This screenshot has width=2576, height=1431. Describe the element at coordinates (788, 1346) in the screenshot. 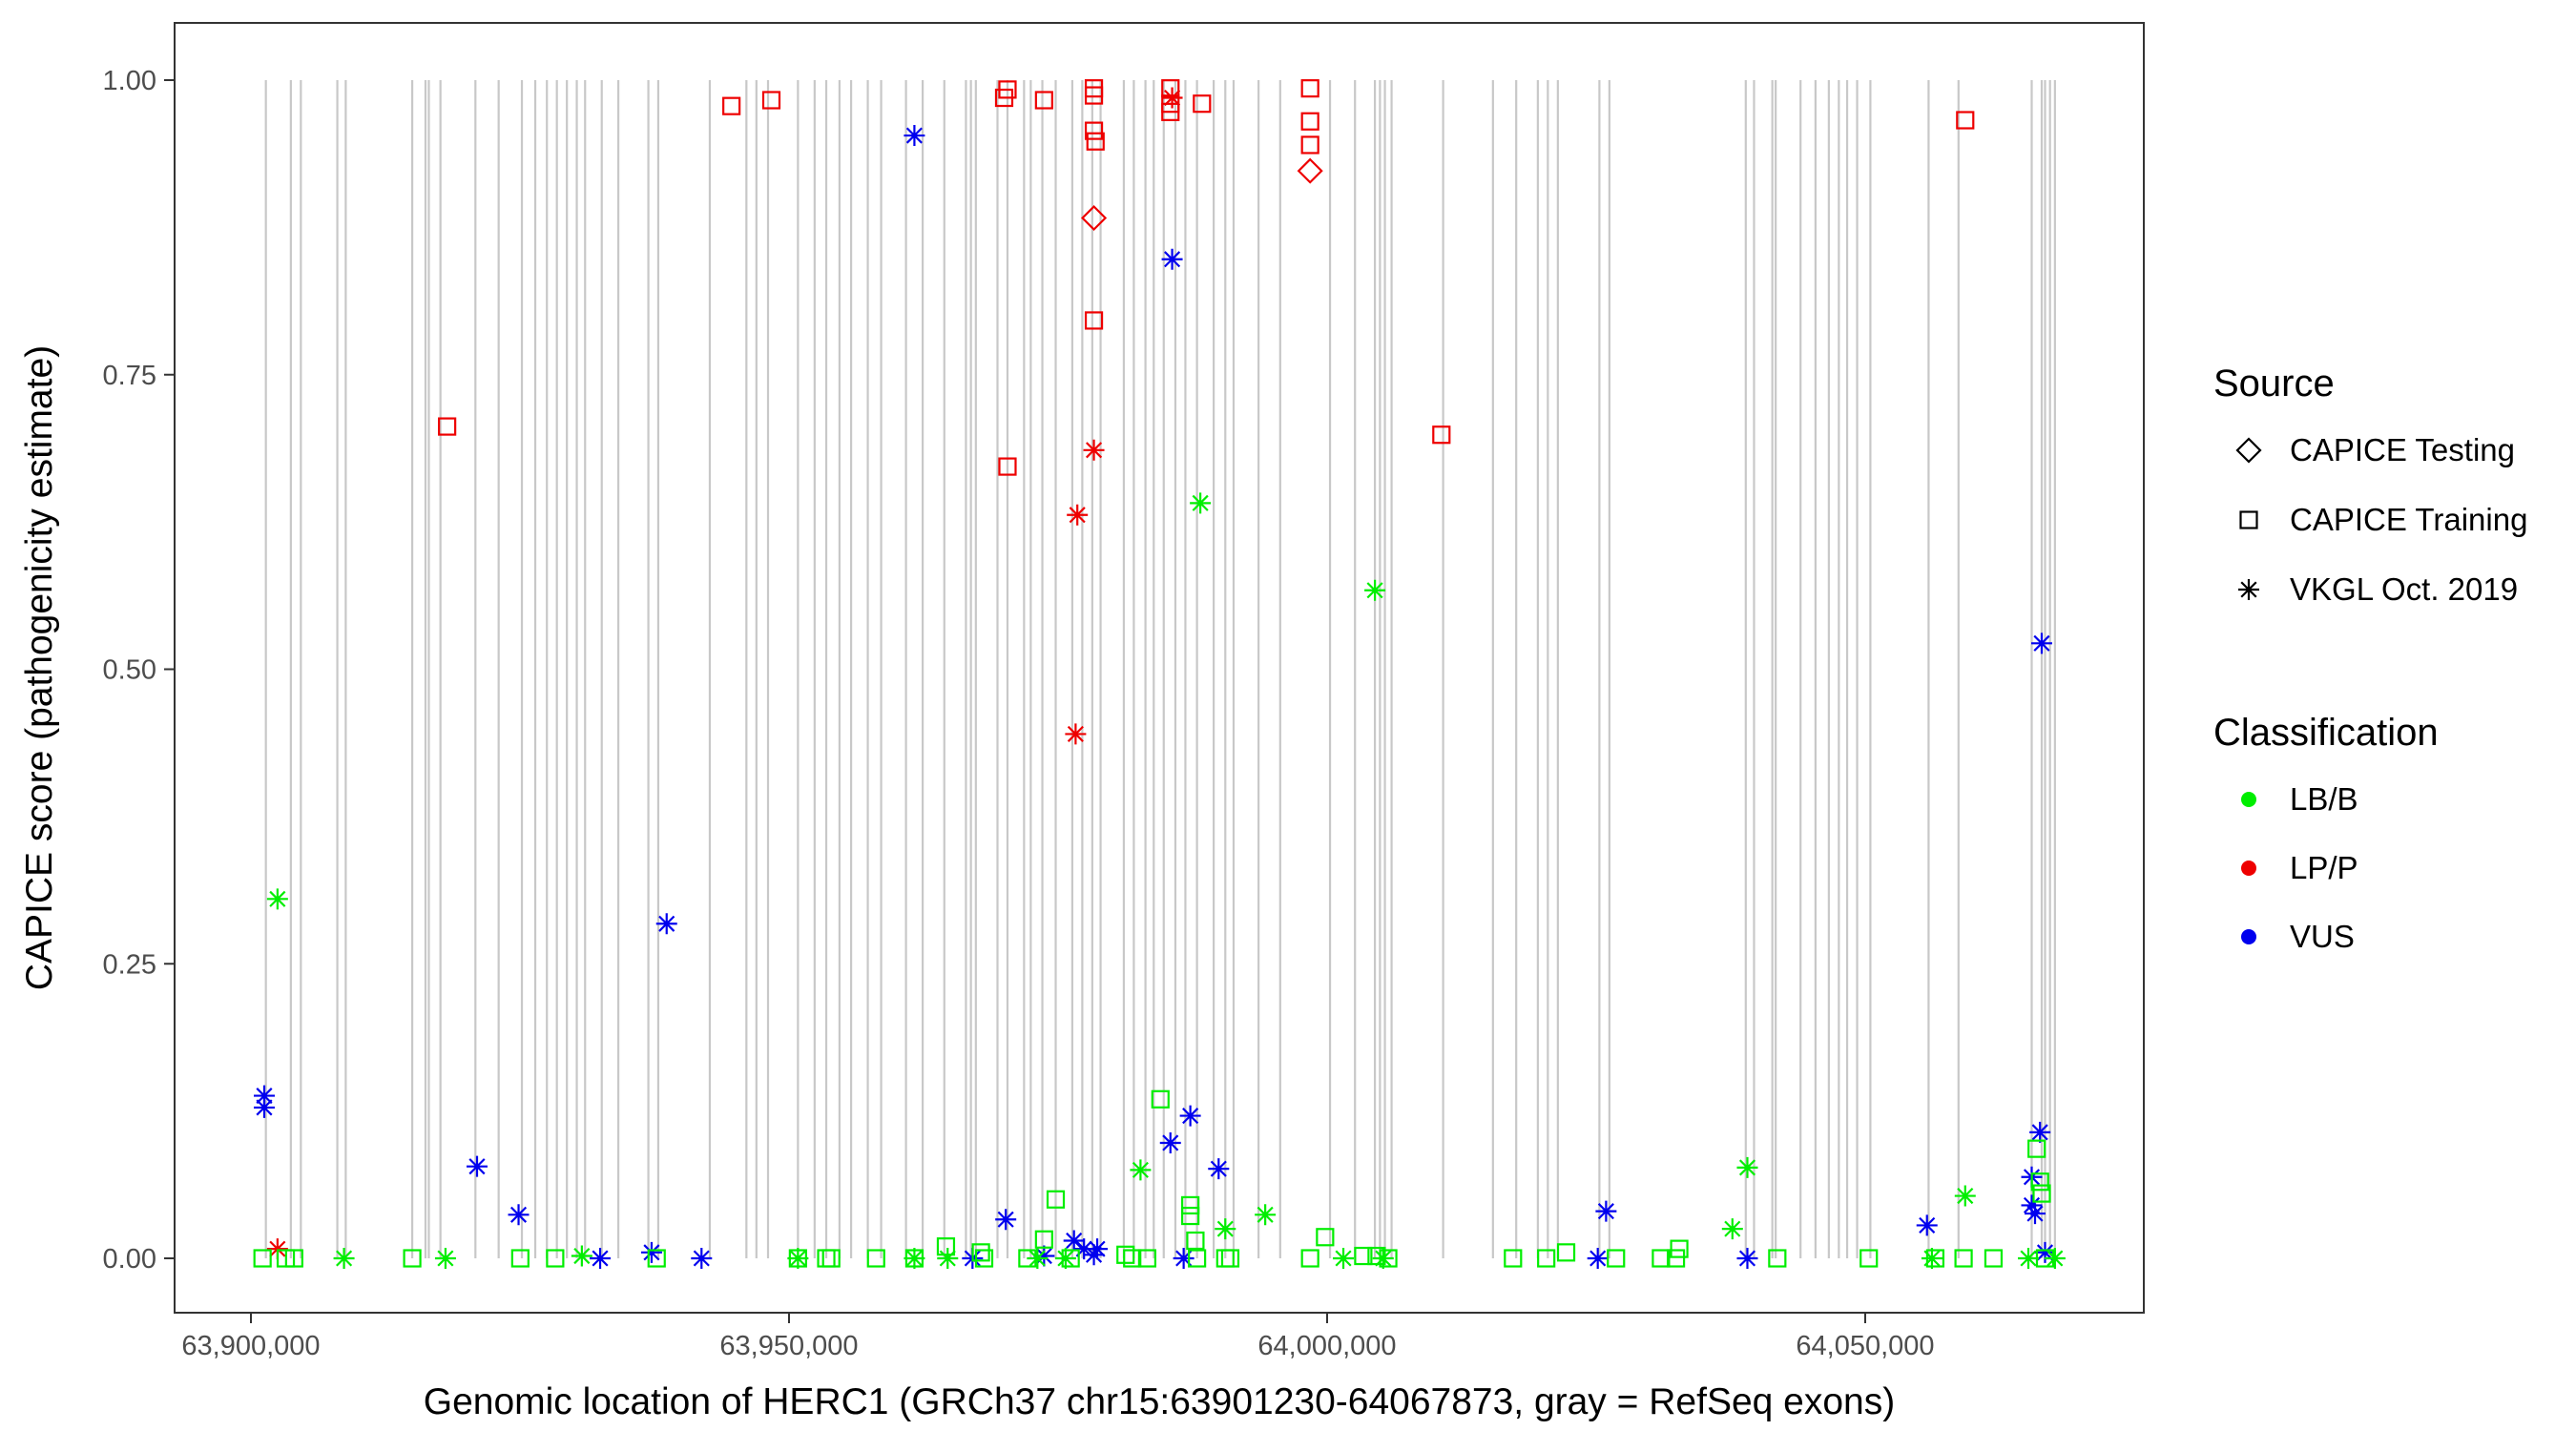

I see `x-tick-label: 63,950,000` at that location.